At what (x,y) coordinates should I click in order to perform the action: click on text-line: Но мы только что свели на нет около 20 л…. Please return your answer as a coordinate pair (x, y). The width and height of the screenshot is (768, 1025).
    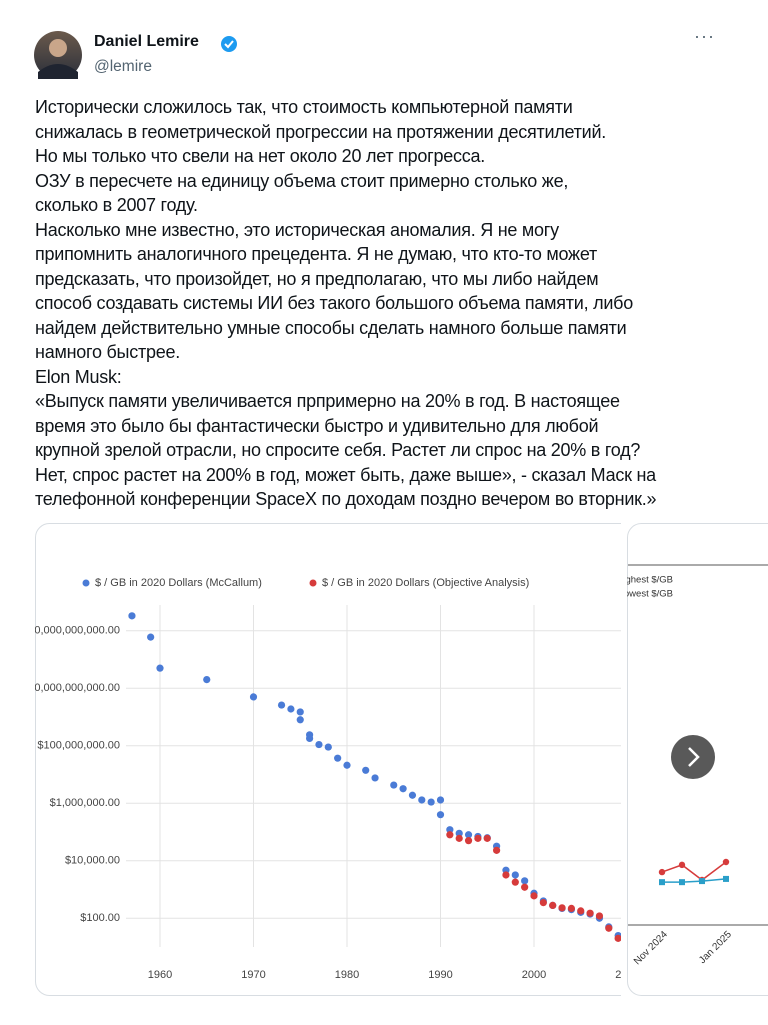
    Looking at the image, I should click on (260, 156).